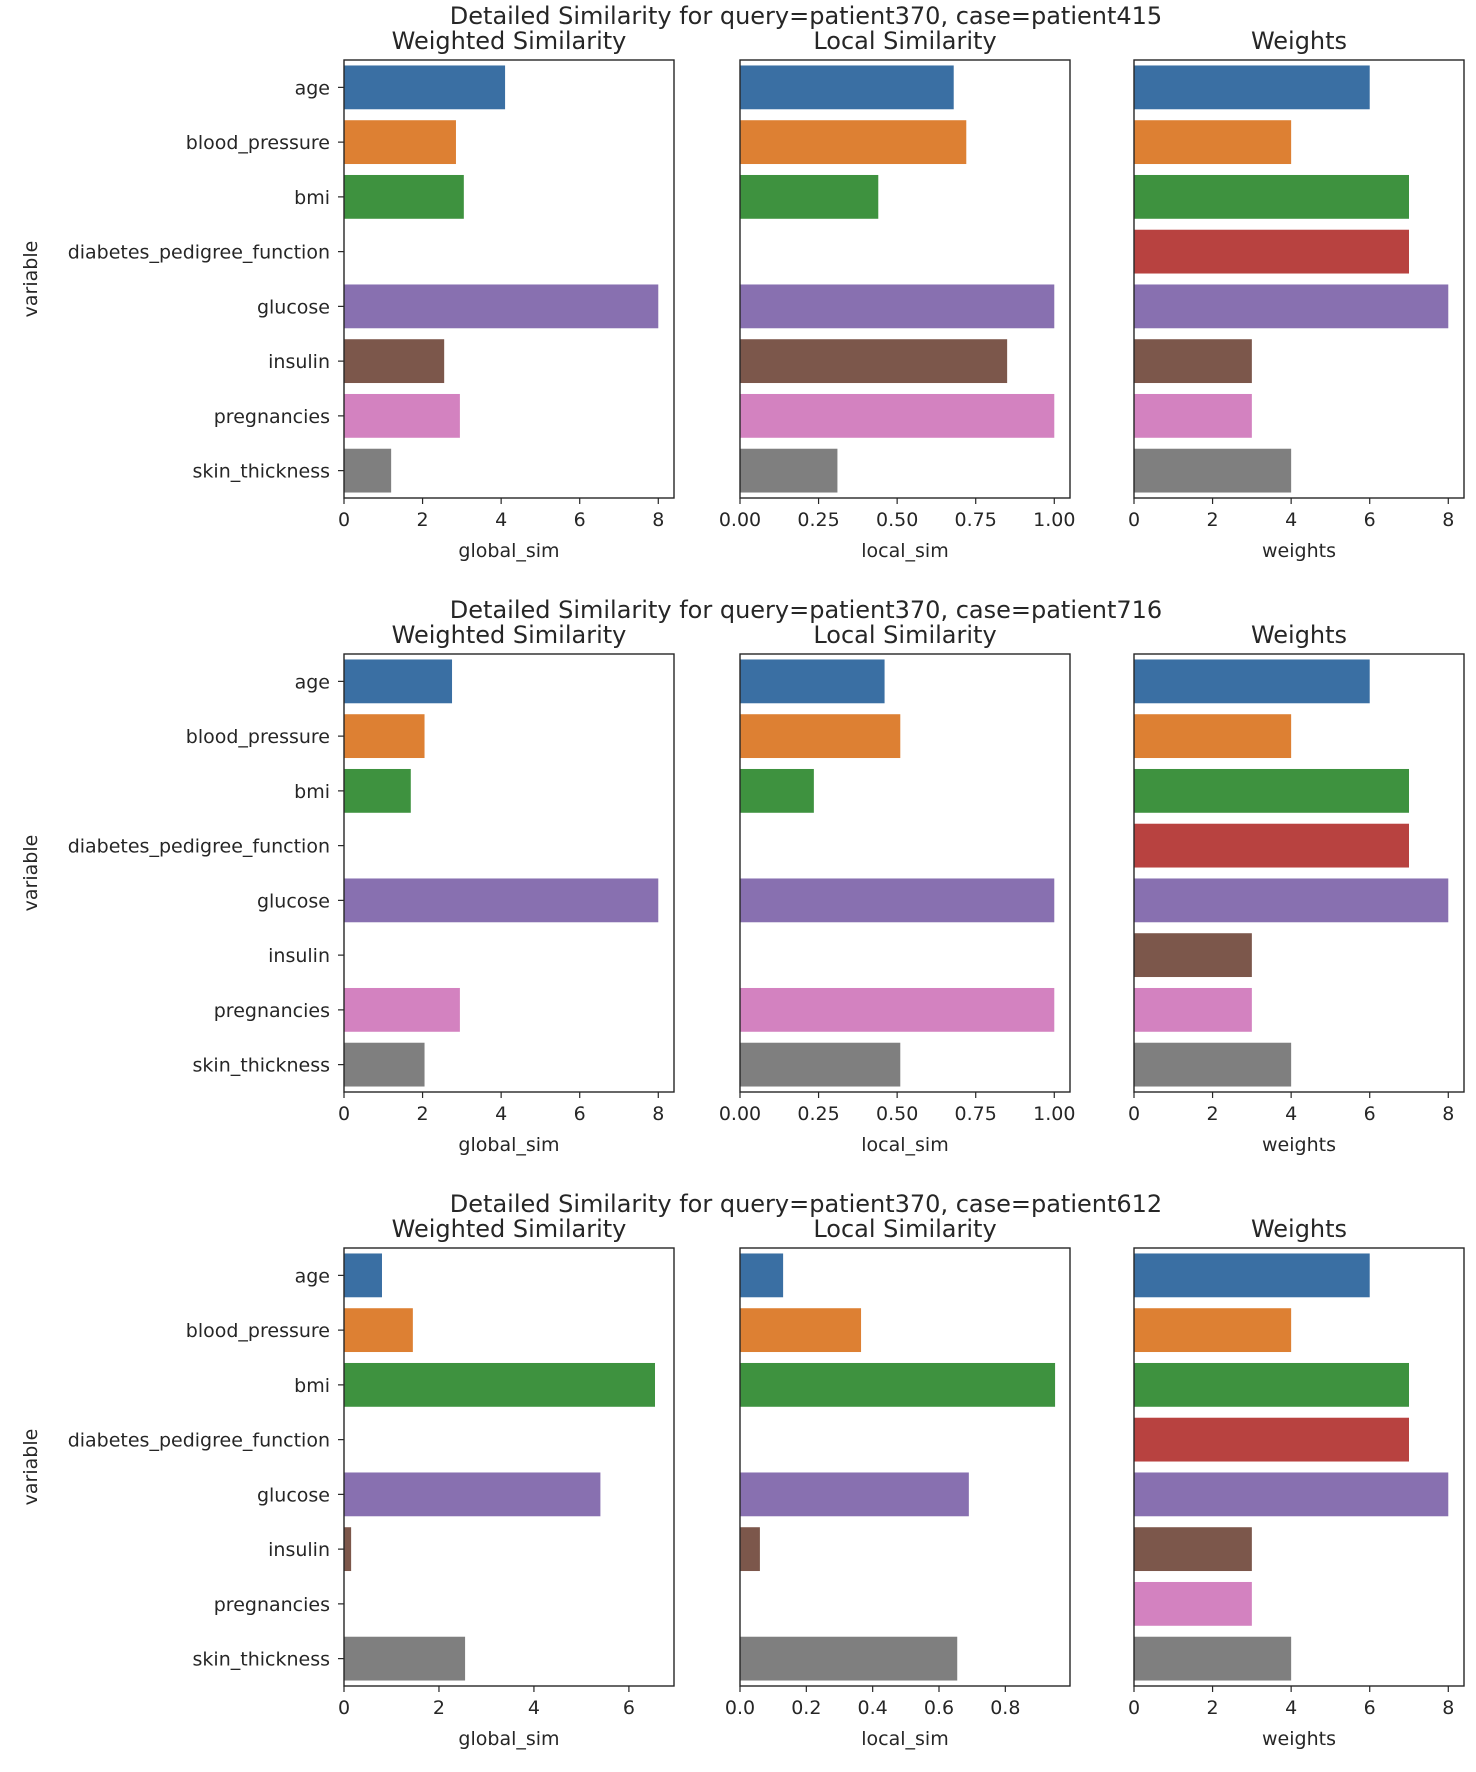 The height and width of the screenshot is (1772, 1476). Describe the element at coordinates (1054, 1114) in the screenshot. I see `x-tick-label: 1.00` at that location.